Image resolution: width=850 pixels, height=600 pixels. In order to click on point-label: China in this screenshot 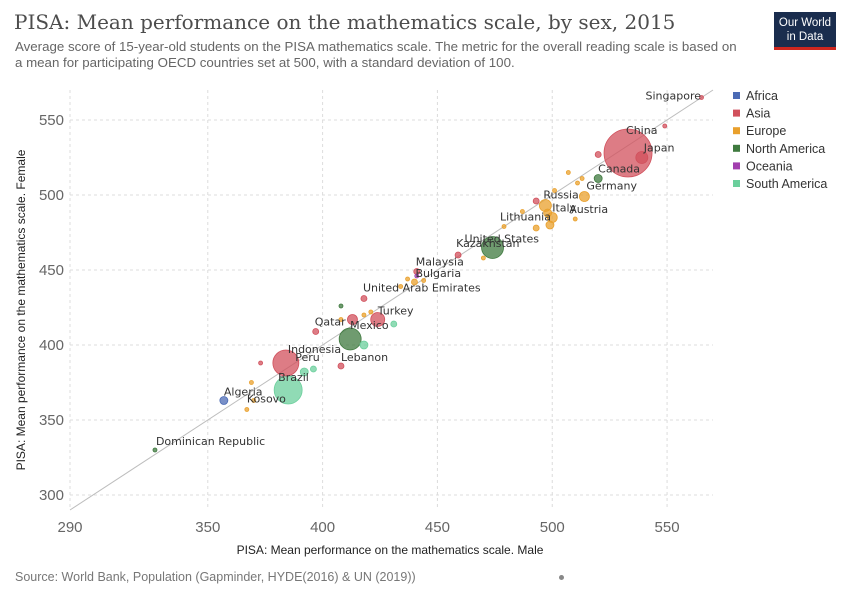, I will do `click(641, 130)`.